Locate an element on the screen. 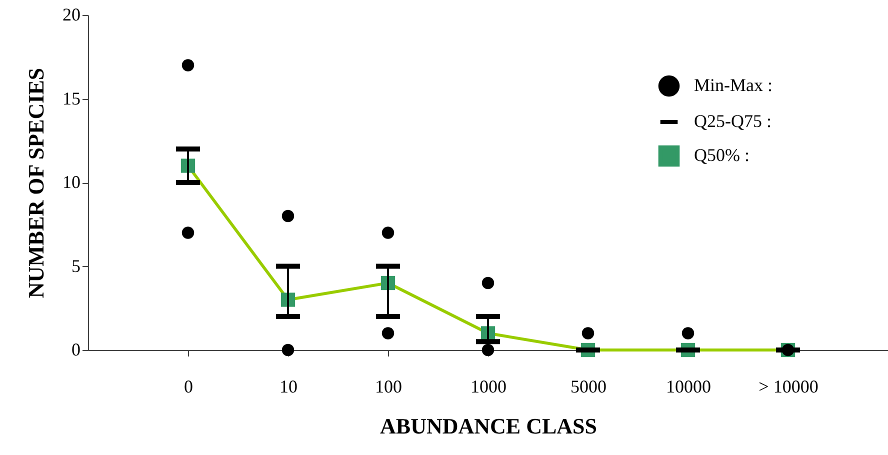  y-tick-label: 5 is located at coordinates (76, 266).